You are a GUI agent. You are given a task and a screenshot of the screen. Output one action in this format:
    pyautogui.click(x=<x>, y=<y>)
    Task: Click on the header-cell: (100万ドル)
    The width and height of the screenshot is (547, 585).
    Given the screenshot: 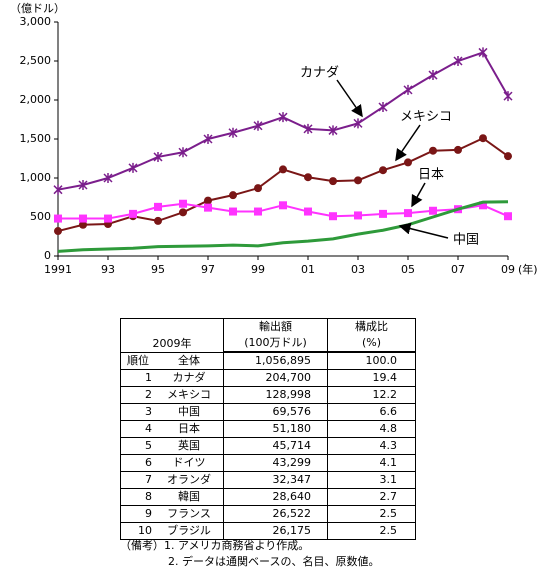 What is the action you would take?
    pyautogui.click(x=275, y=344)
    